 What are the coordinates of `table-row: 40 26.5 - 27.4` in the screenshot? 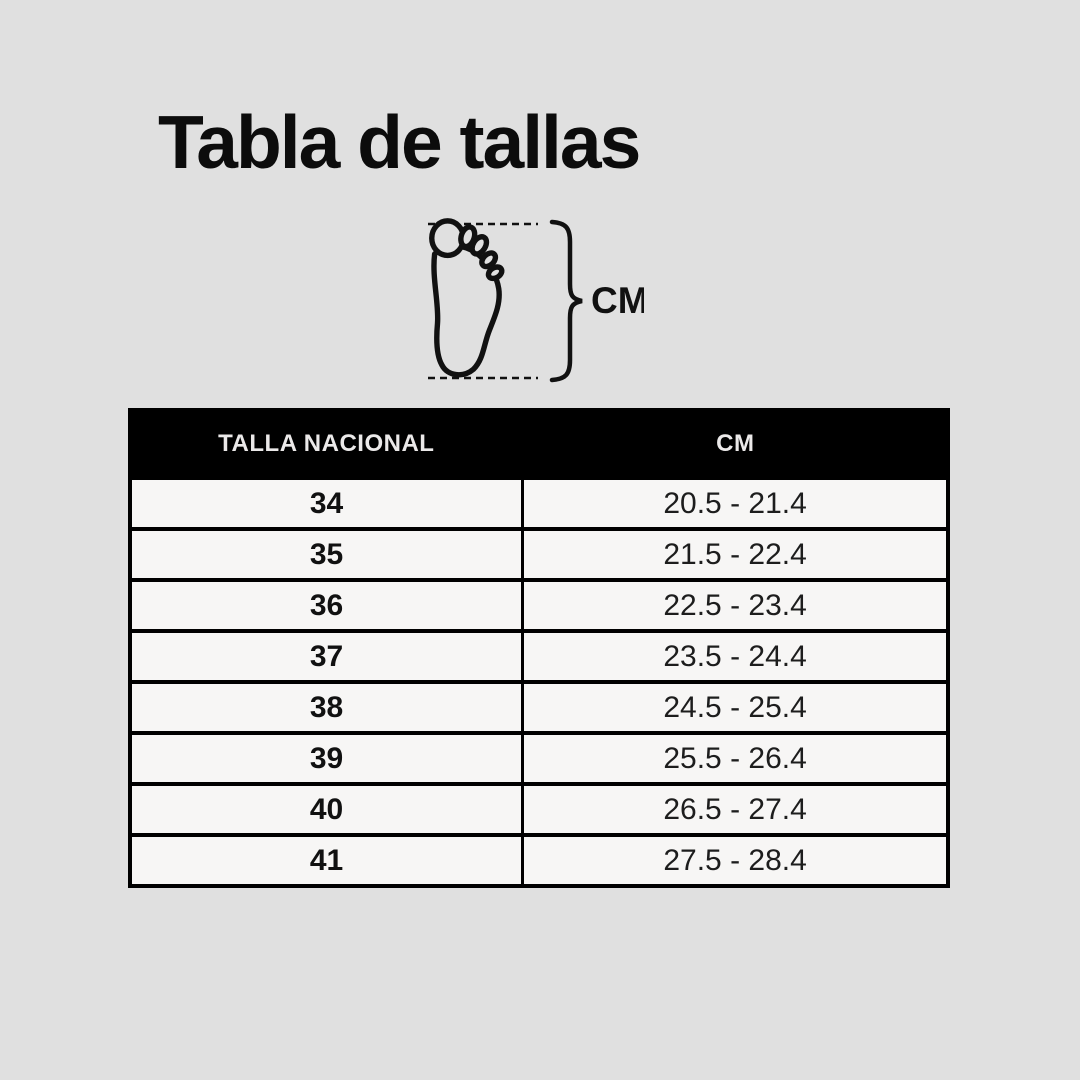 It's located at (539, 809).